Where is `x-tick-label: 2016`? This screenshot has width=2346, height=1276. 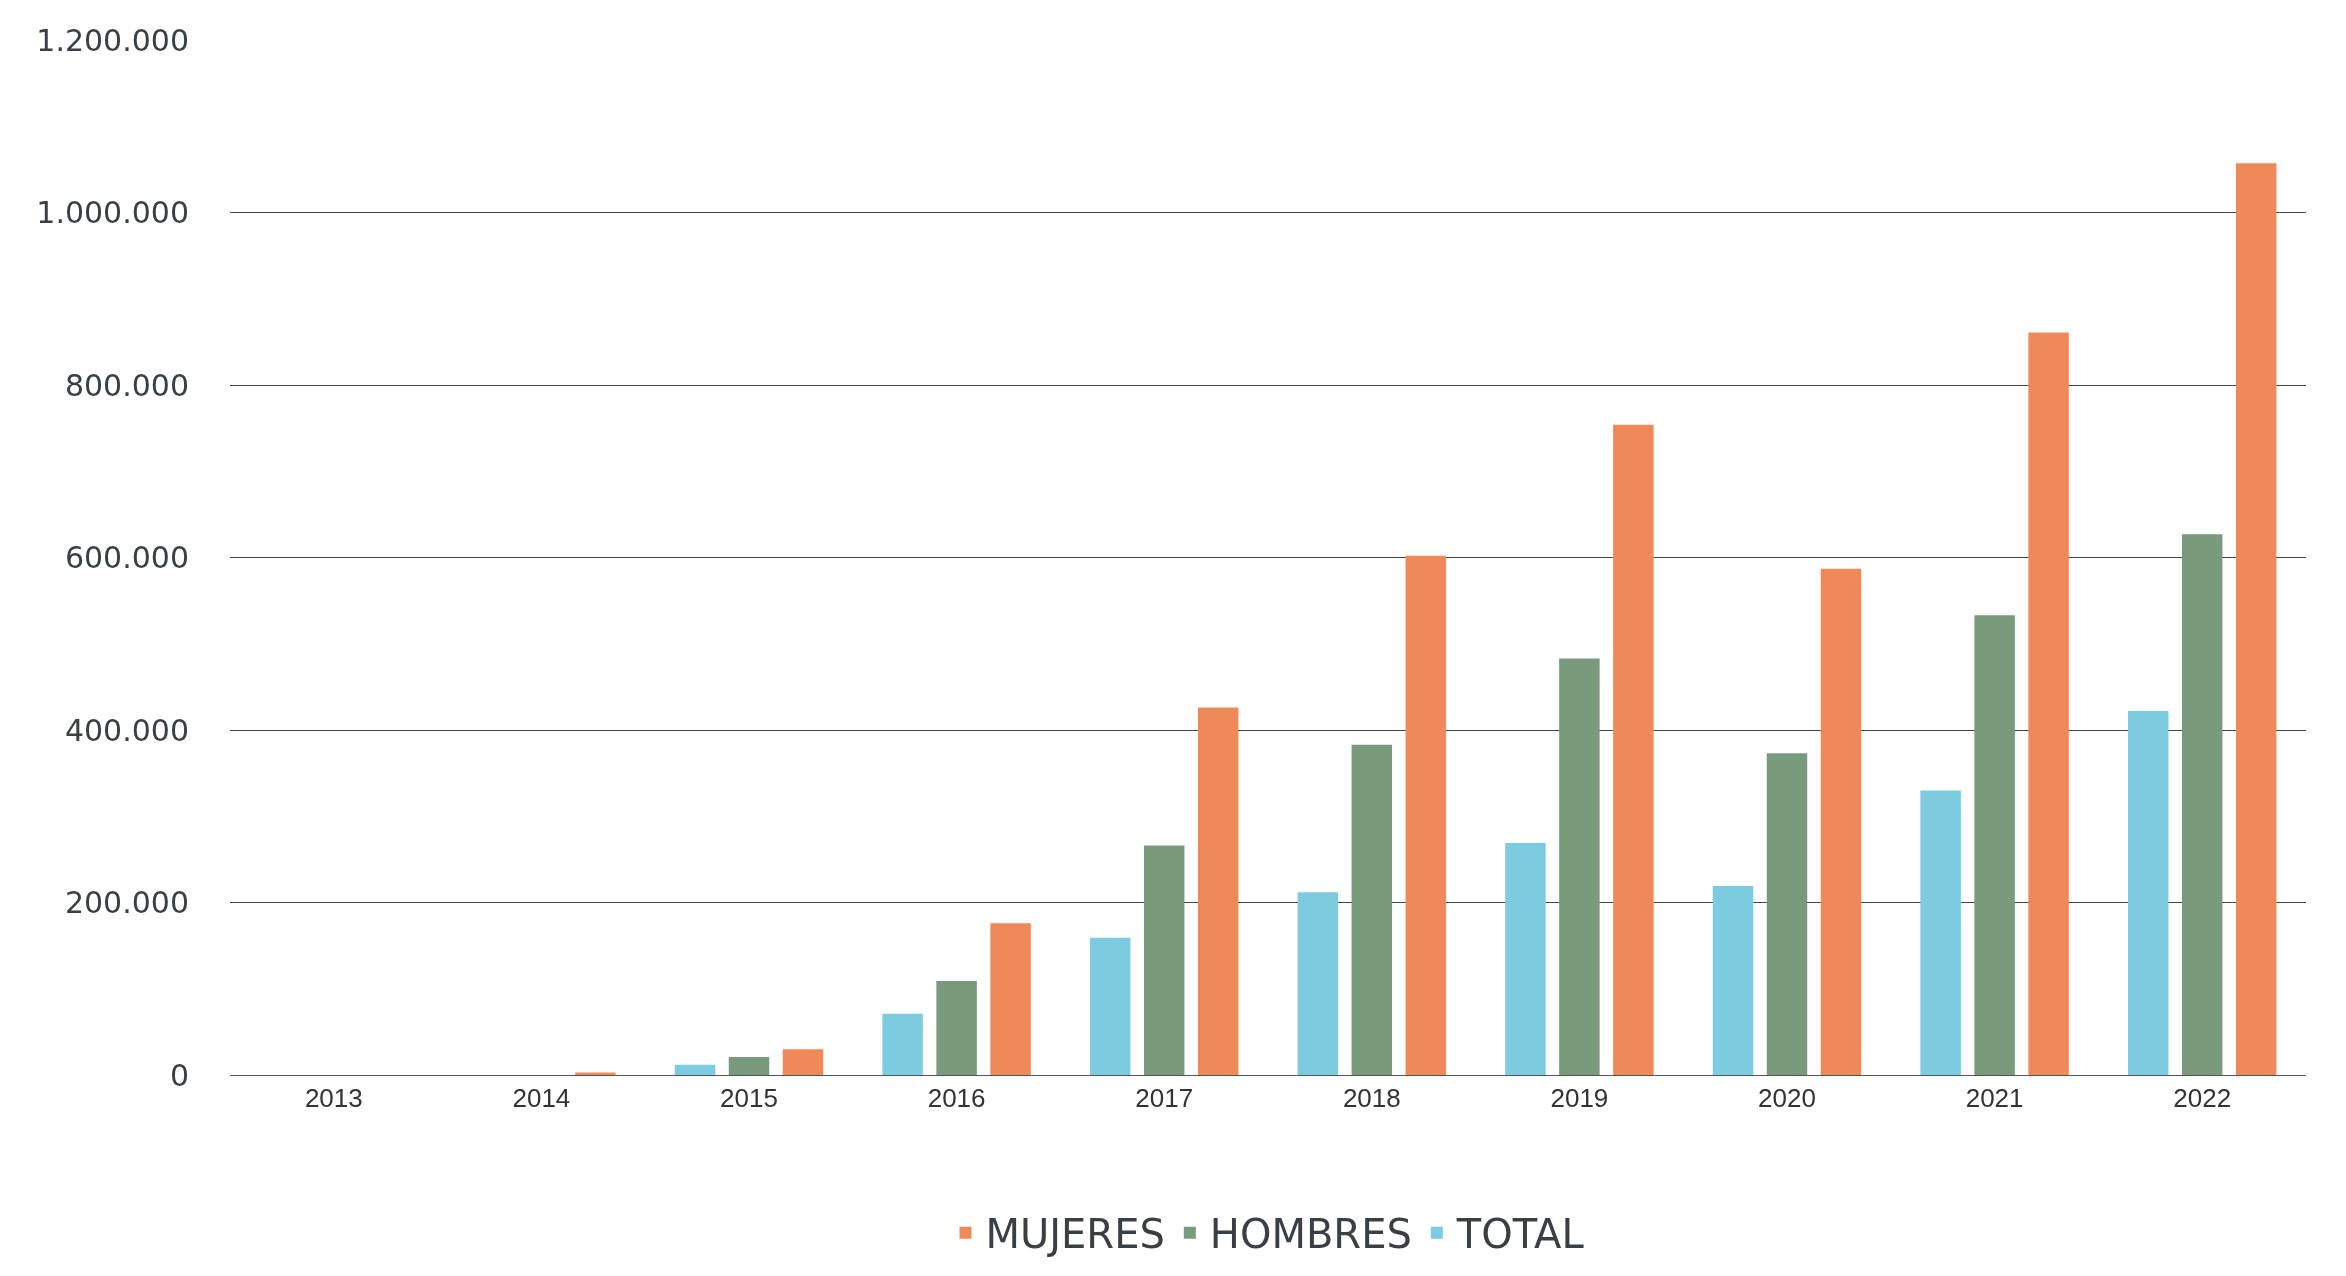
x-tick-label: 2016 is located at coordinates (956, 1098).